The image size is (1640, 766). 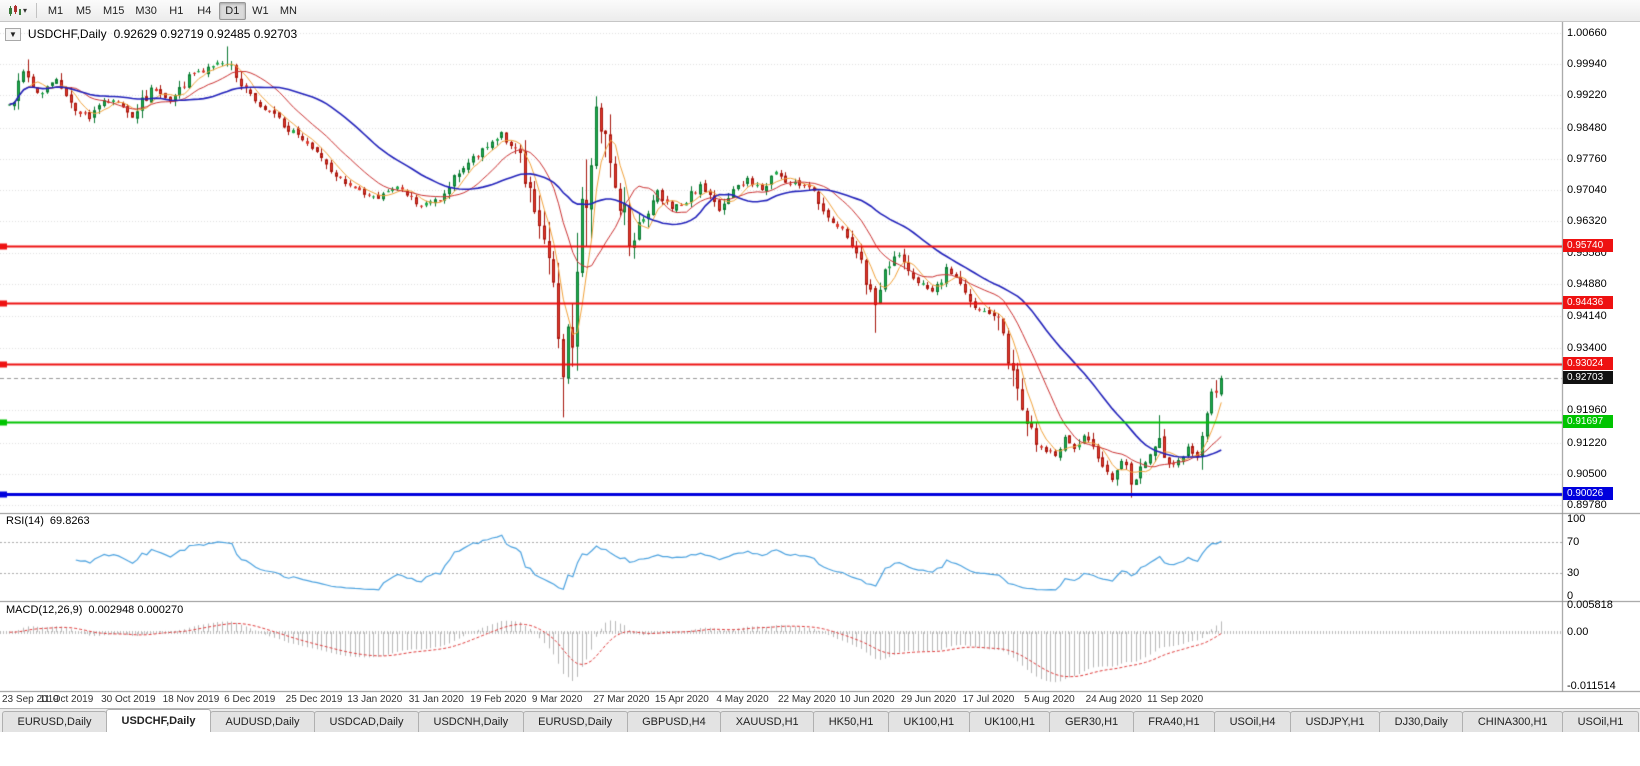 What do you see at coordinates (146, 10) in the screenshot?
I see `timeframe-button-m30: M30` at bounding box center [146, 10].